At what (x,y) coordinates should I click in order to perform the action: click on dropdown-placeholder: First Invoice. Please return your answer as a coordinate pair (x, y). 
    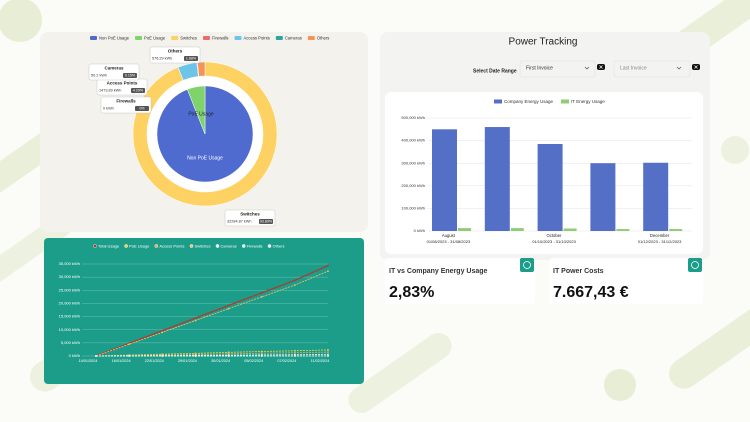
    Looking at the image, I should click on (539, 68).